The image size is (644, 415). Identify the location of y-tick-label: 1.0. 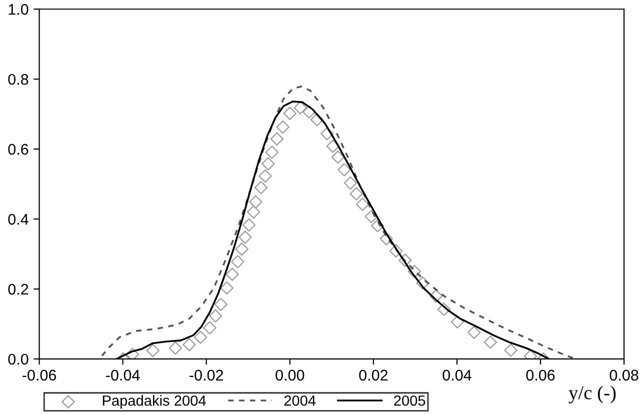
(18, 9).